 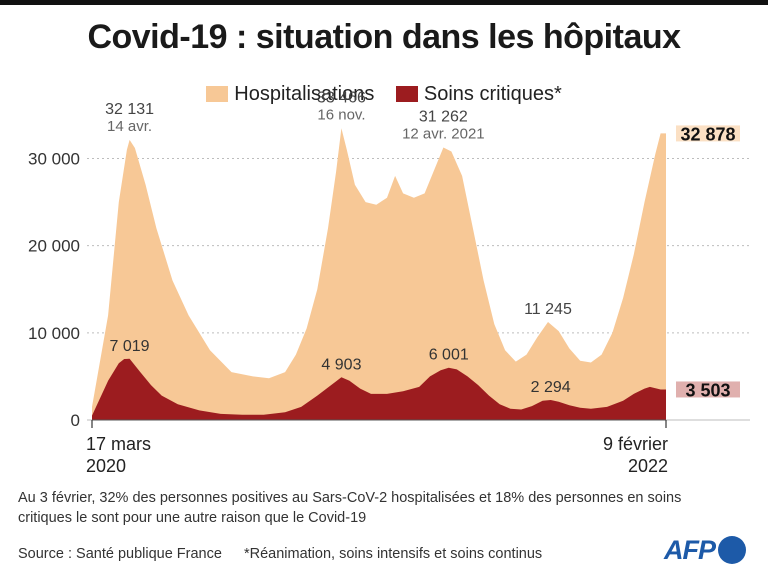 What do you see at coordinates (120, 554) in the screenshot?
I see `source-text: Source : Santé publique France` at bounding box center [120, 554].